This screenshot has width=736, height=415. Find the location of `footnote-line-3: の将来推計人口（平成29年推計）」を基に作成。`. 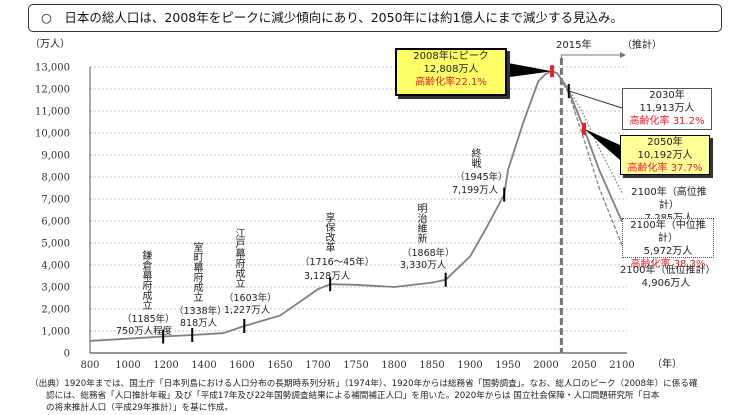

footnote-line-3: の将来推計人口（平成29年推計）」を基に作成。 is located at coordinates (140, 408).